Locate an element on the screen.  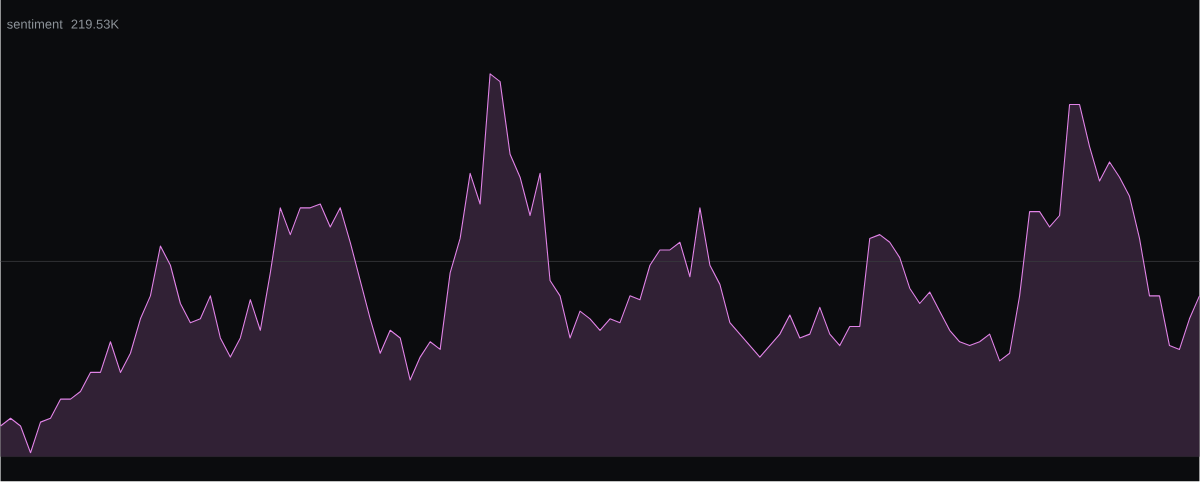
chart-title: sentiment is located at coordinates (35, 24).